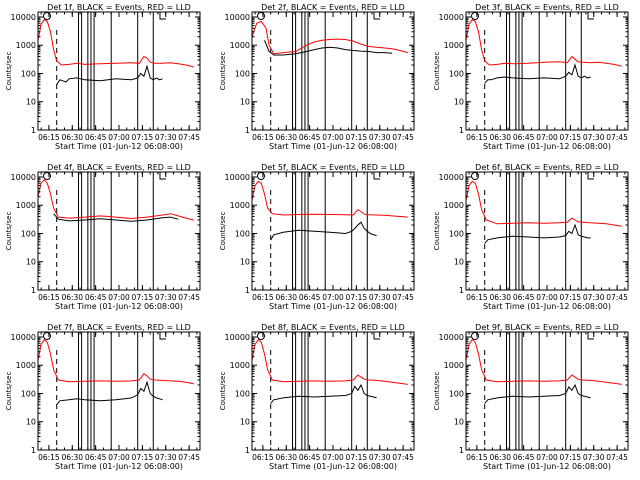  Describe the element at coordinates (333, 327) in the screenshot. I see `chart-title: Det 8f, BLACK = Events, RED = LLD` at that location.